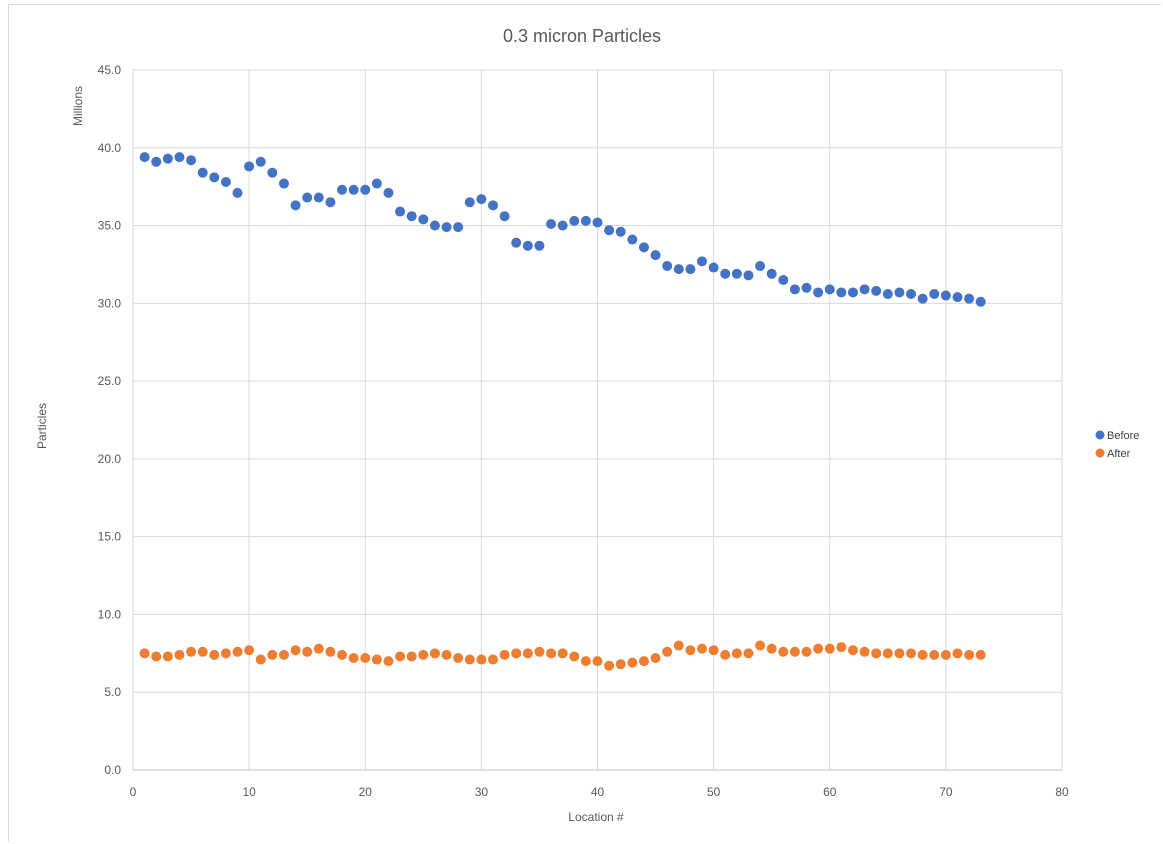 The image size is (1163, 844). Describe the element at coordinates (1100, 453) in the screenshot. I see `legend-marker-after` at that location.